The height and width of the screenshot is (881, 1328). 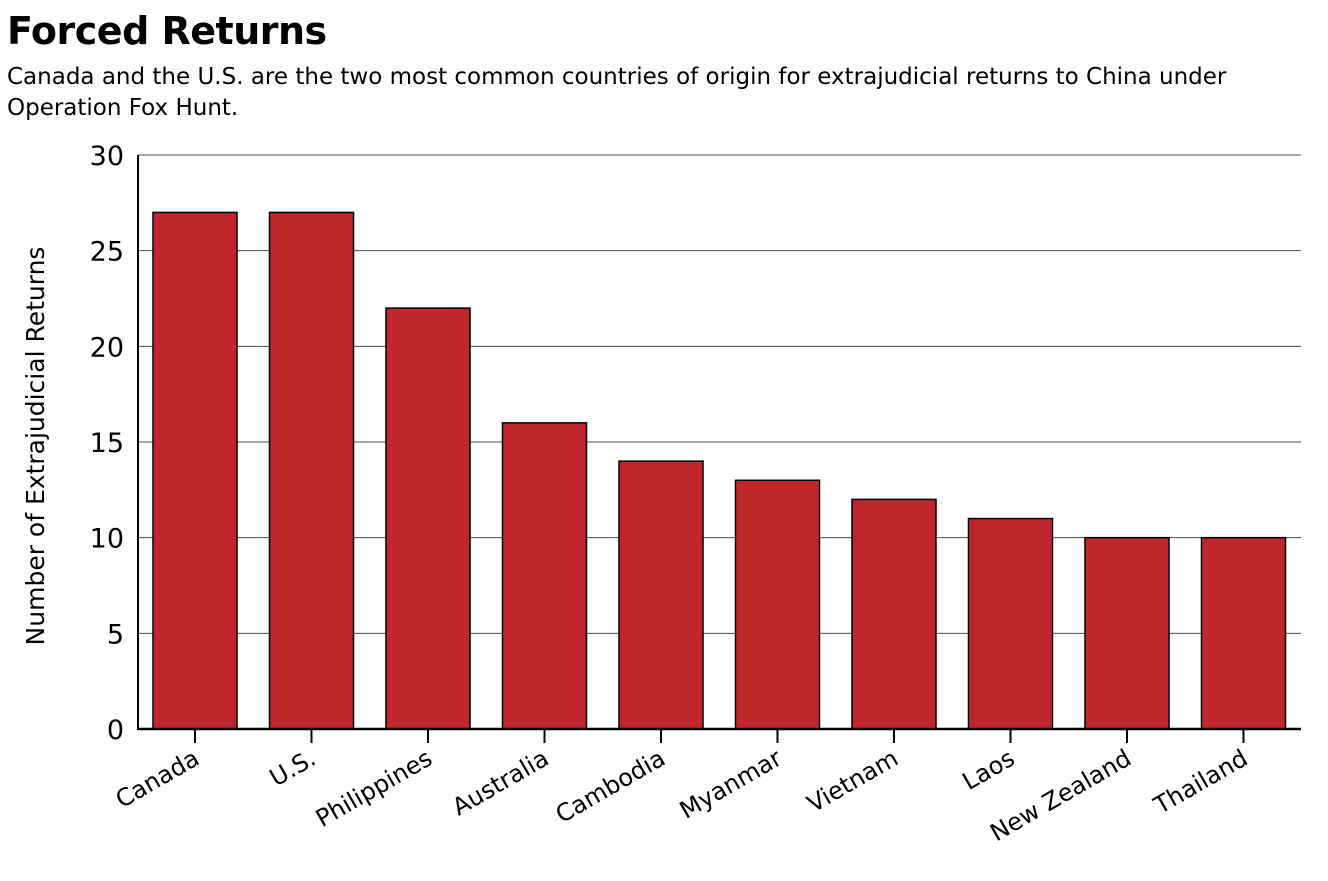 I want to click on chart-title: Forced Returns, so click(x=167, y=31).